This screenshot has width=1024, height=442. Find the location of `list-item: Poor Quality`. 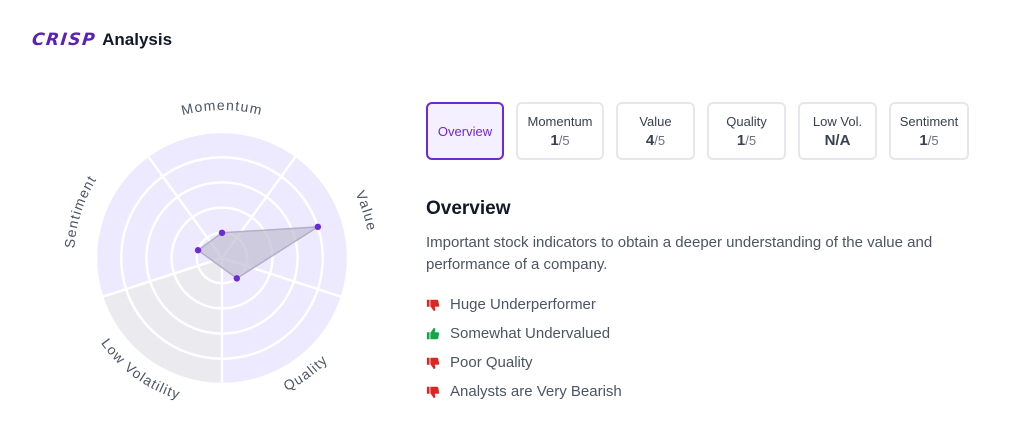

list-item: Poor Quality is located at coordinates (706, 362).